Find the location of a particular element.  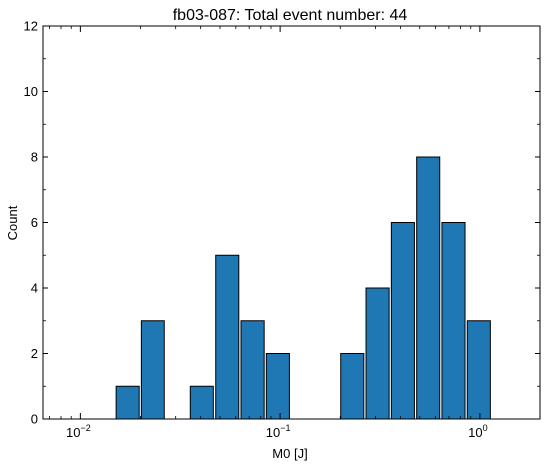

y-axis-label: Count is located at coordinates (12, 222).